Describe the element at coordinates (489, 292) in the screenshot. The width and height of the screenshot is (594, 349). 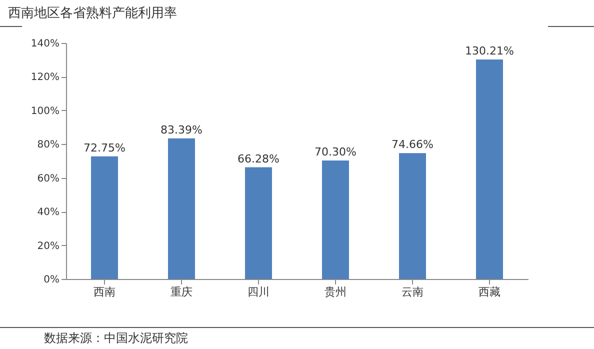
I see `x-tick-label: 西藏` at that location.